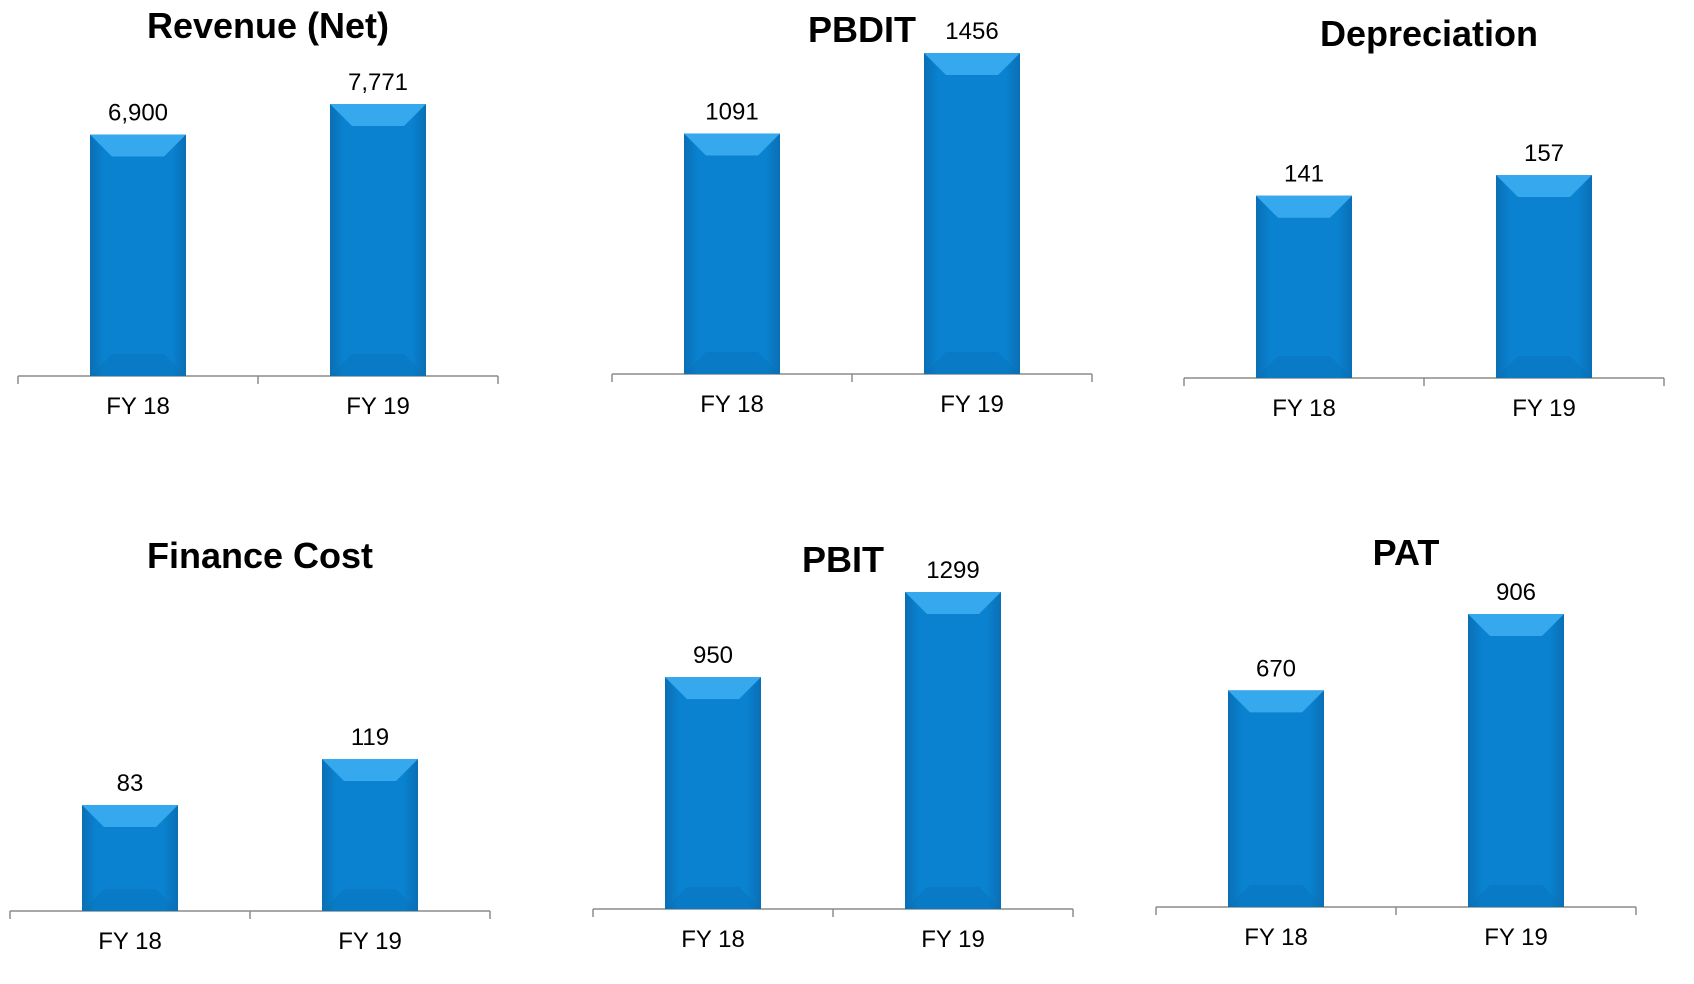 The height and width of the screenshot is (984, 1694). Describe the element at coordinates (378, 82) in the screenshot. I see `data-label: 7,771` at that location.